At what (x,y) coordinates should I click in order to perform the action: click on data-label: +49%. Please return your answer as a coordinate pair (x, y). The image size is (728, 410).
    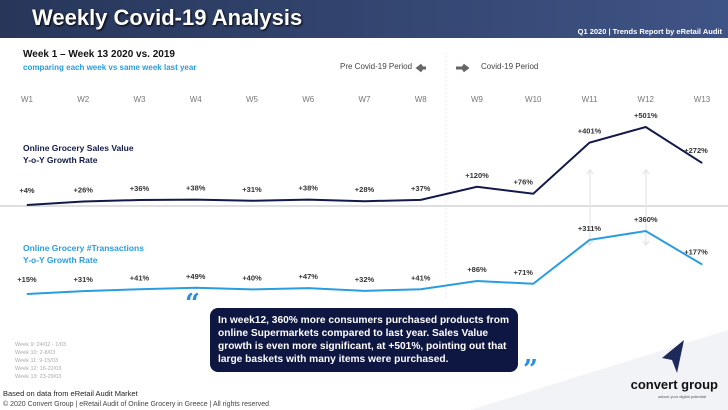
    Looking at the image, I should click on (196, 276).